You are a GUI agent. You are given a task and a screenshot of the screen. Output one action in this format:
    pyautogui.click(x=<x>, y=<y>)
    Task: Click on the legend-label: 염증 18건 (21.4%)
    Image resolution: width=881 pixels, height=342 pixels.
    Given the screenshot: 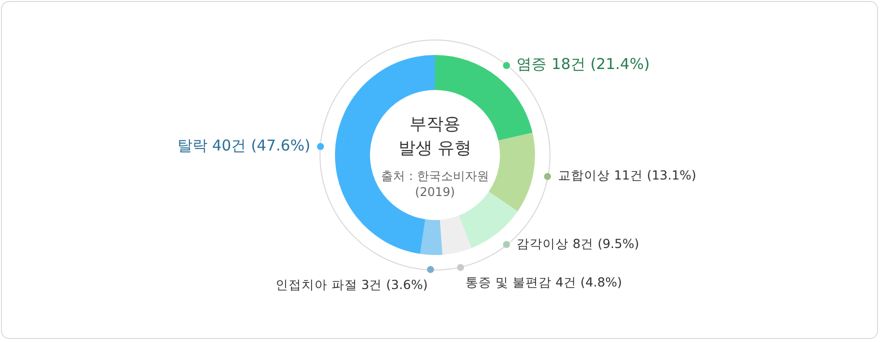 What is the action you would take?
    pyautogui.click(x=583, y=63)
    